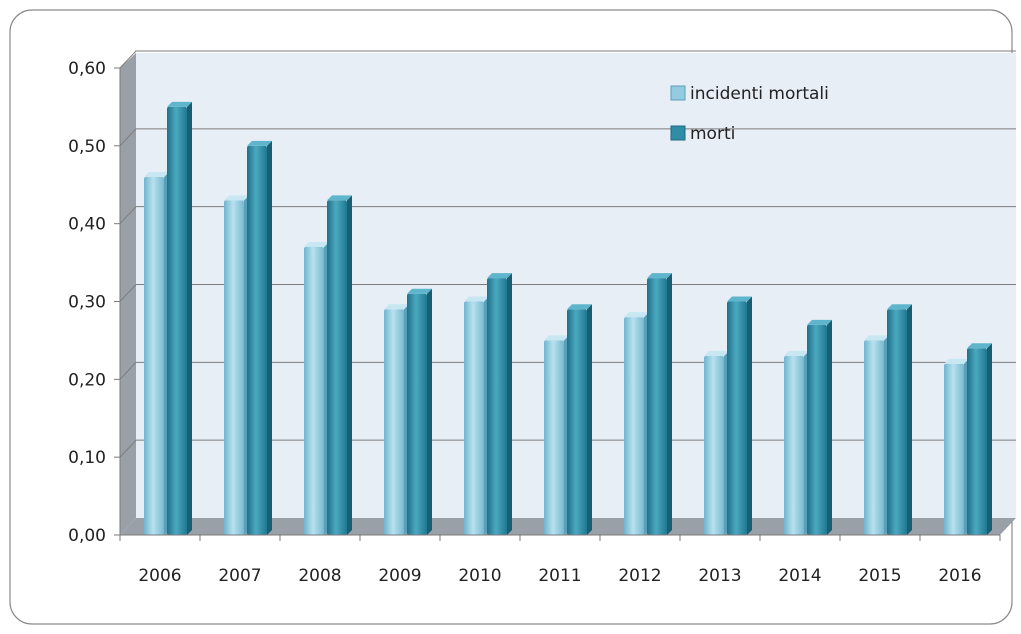  I want to click on x-tick-label: 2007, so click(239, 576).